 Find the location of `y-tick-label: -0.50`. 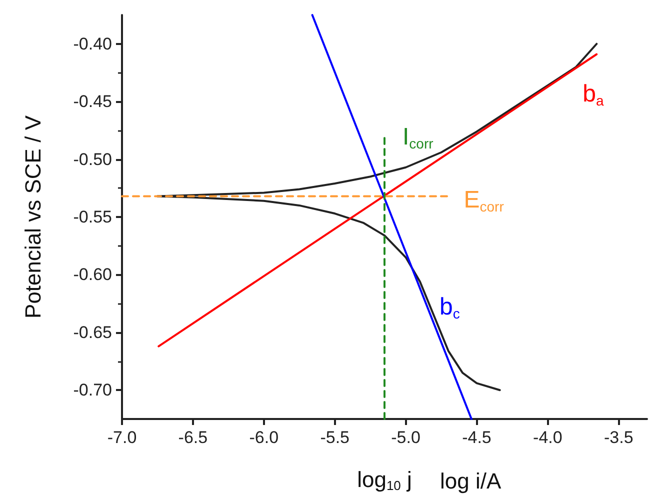

y-tick-label: -0.50 is located at coordinates (92, 159).